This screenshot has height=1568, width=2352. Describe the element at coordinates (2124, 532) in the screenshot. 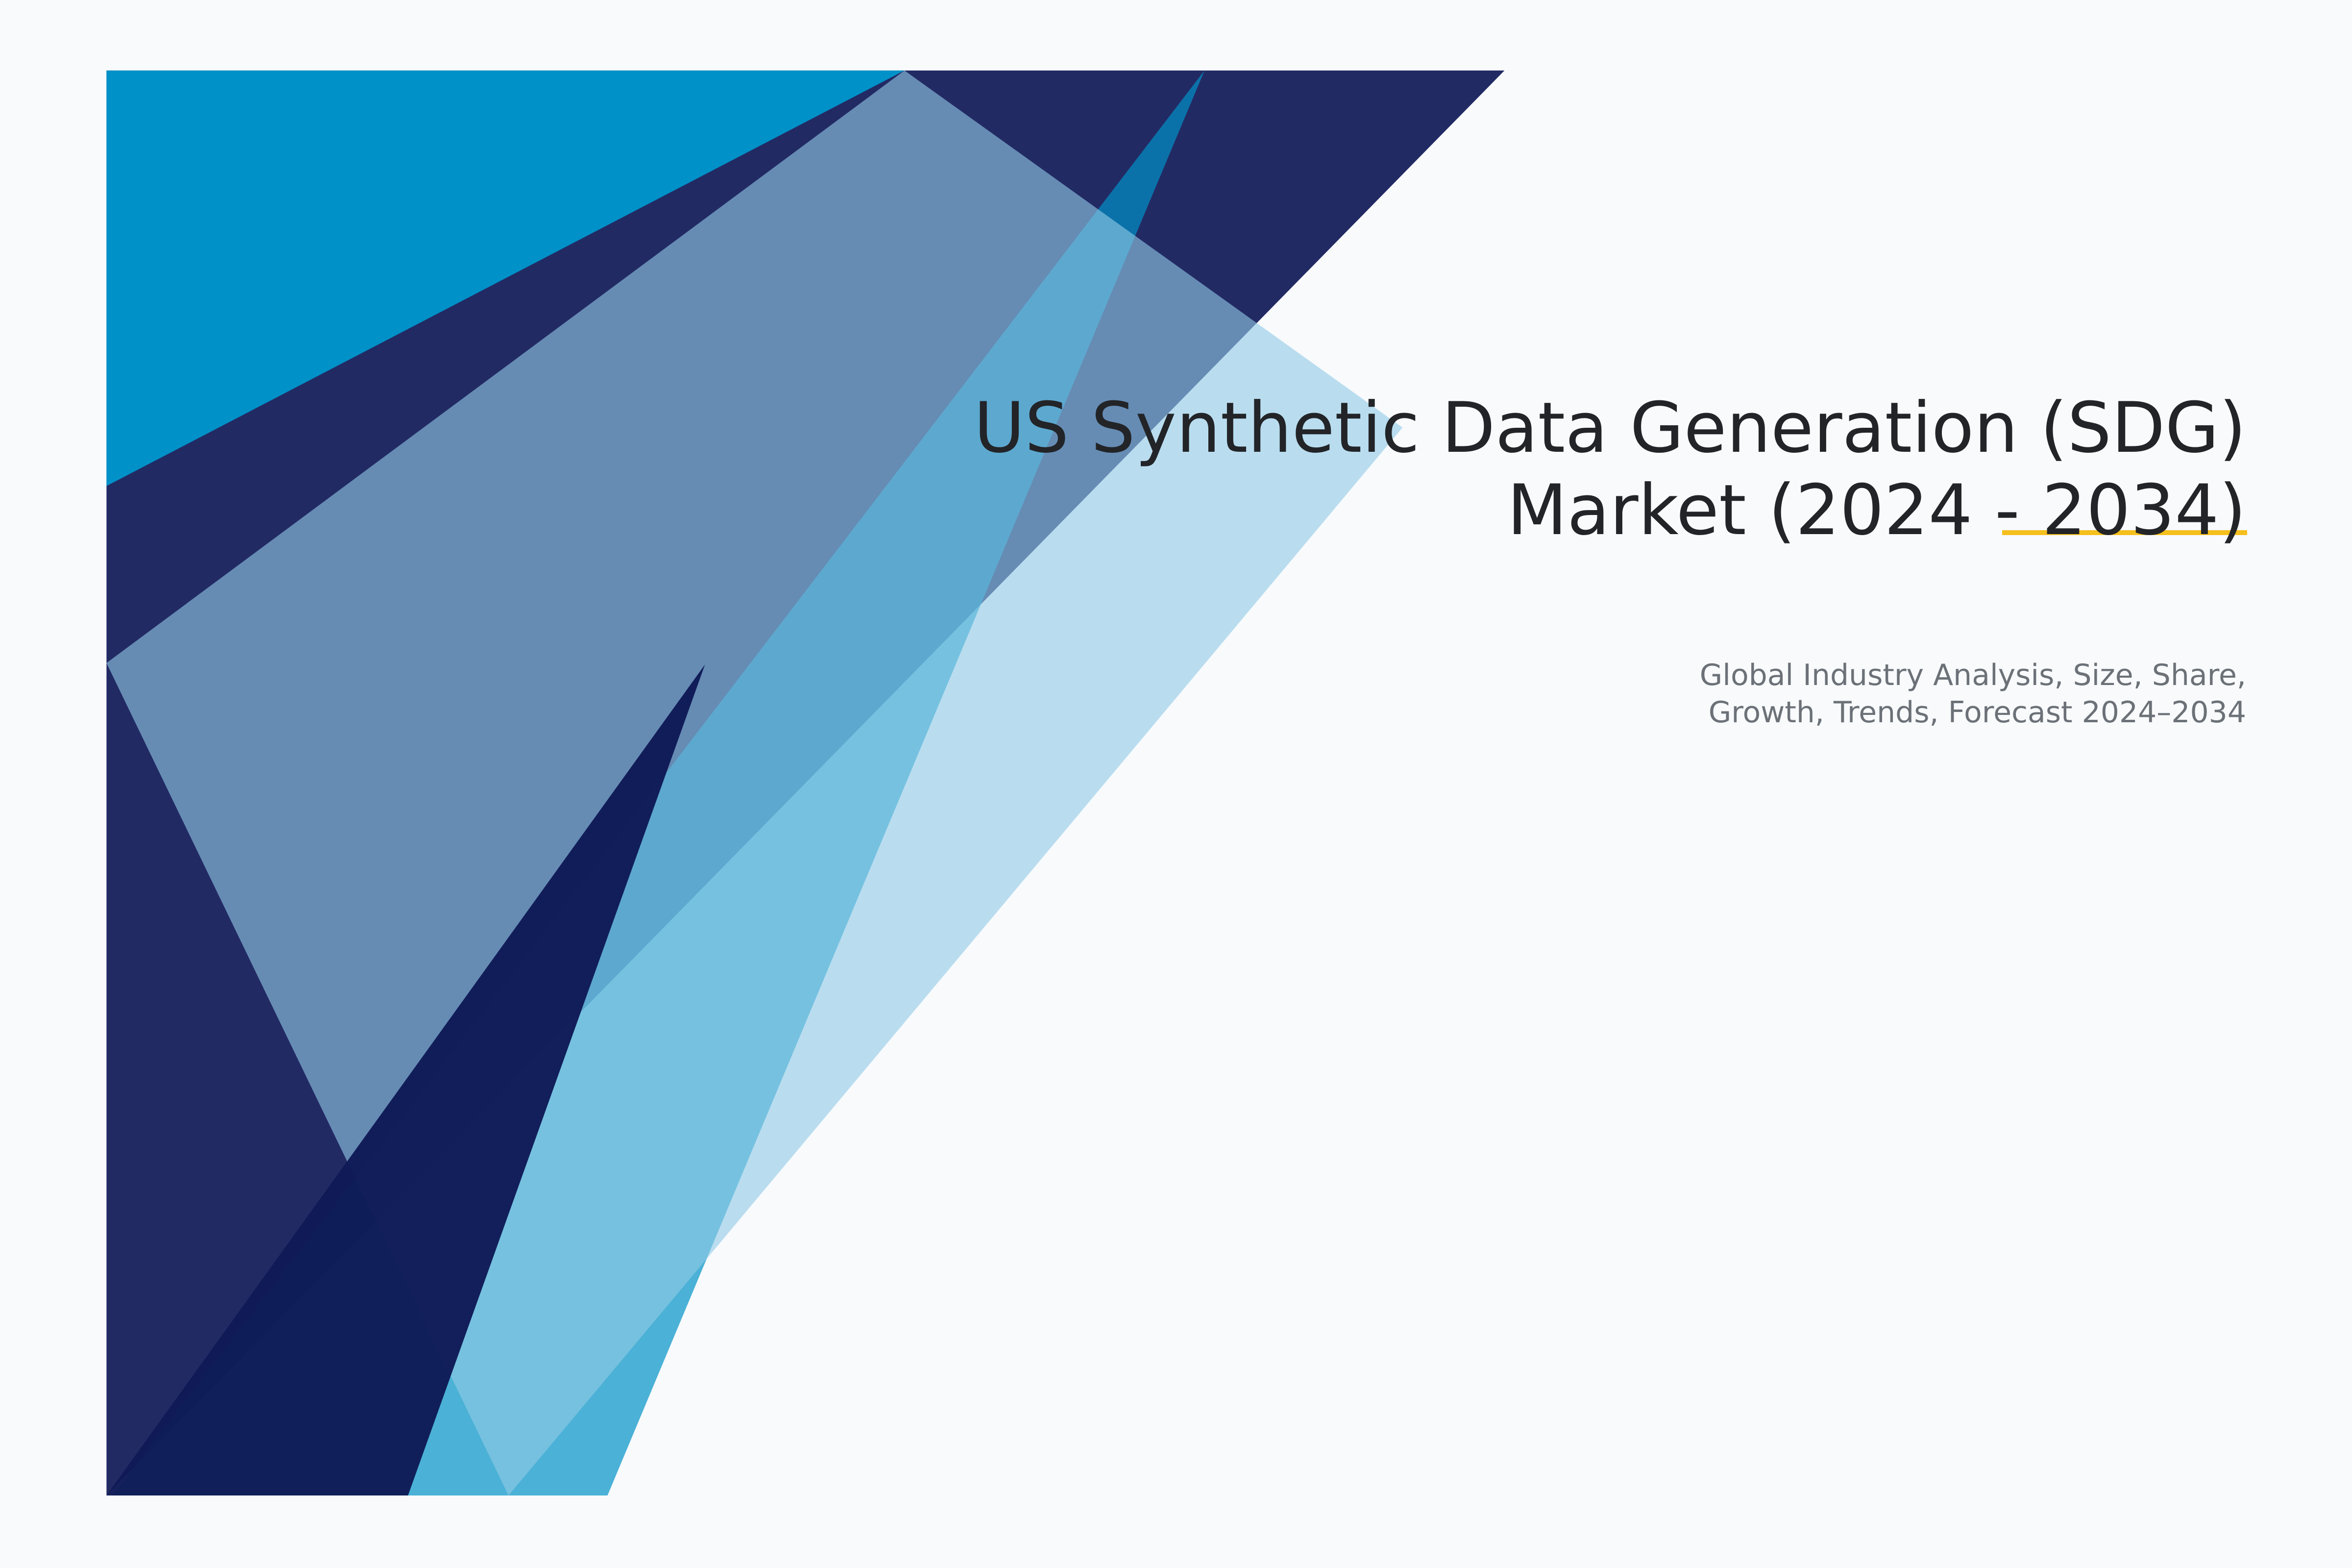

I see `title-accent-underline` at that location.